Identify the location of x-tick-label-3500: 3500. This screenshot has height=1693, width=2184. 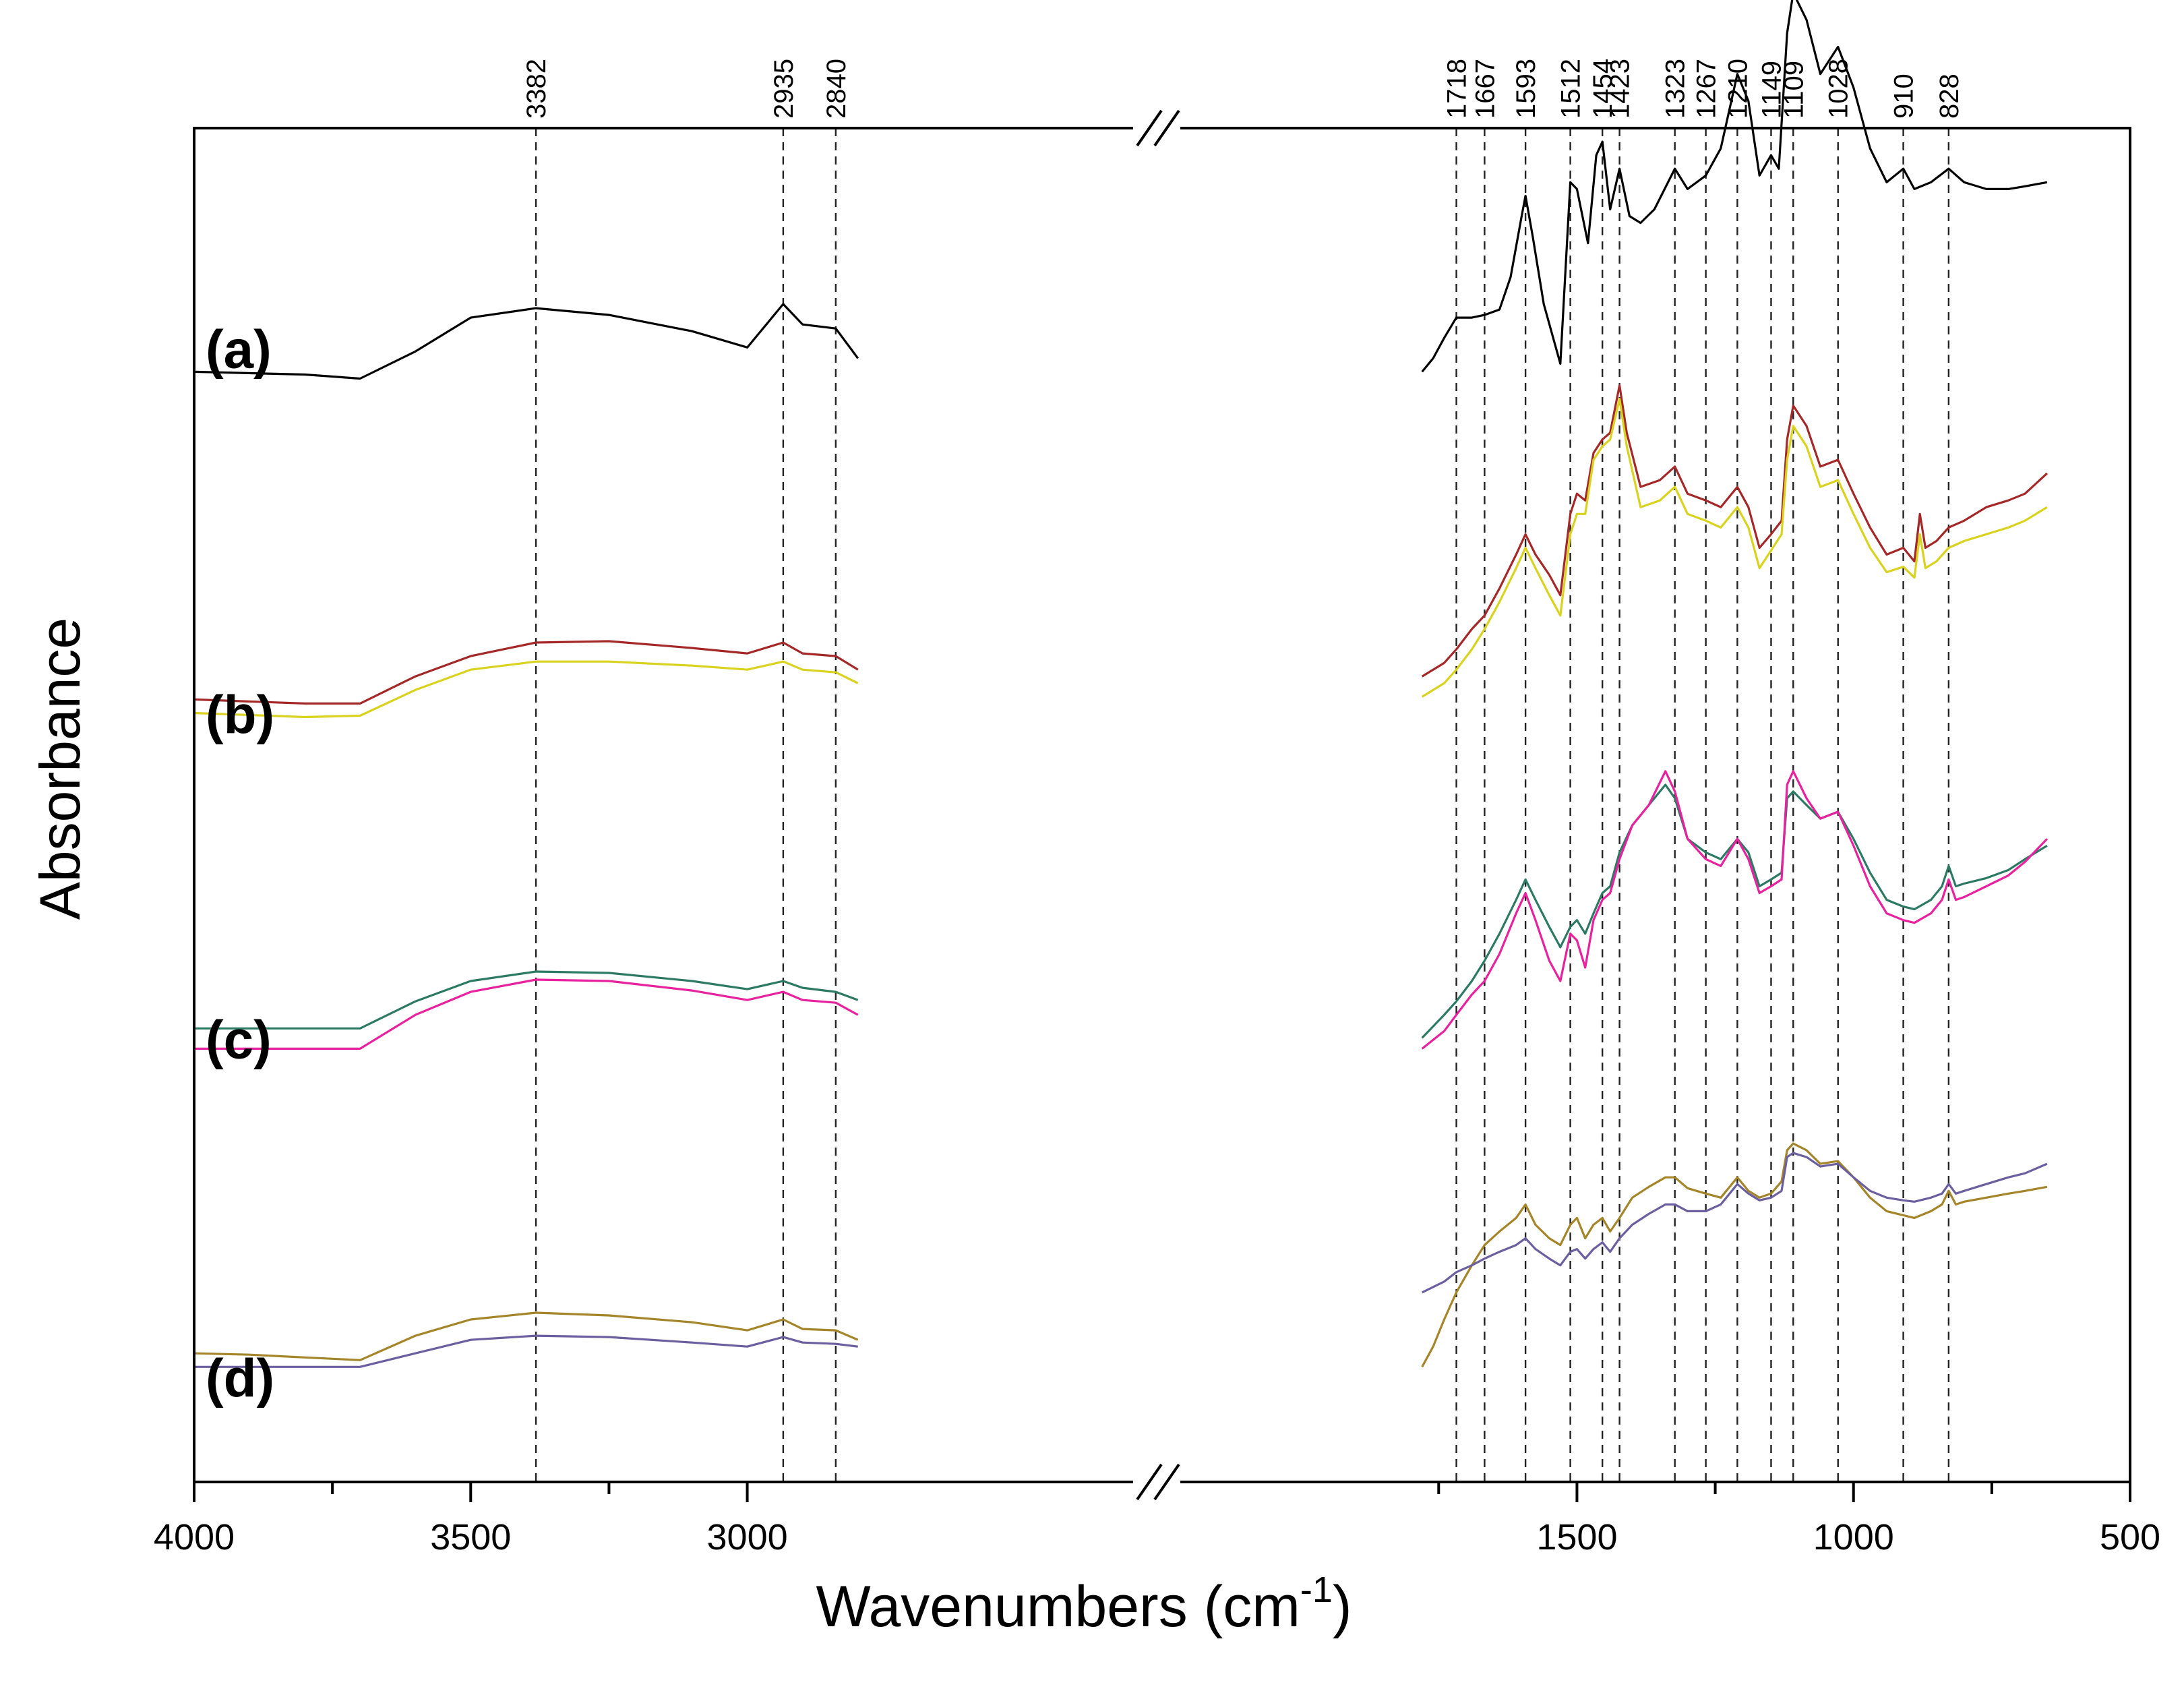
(471, 1537).